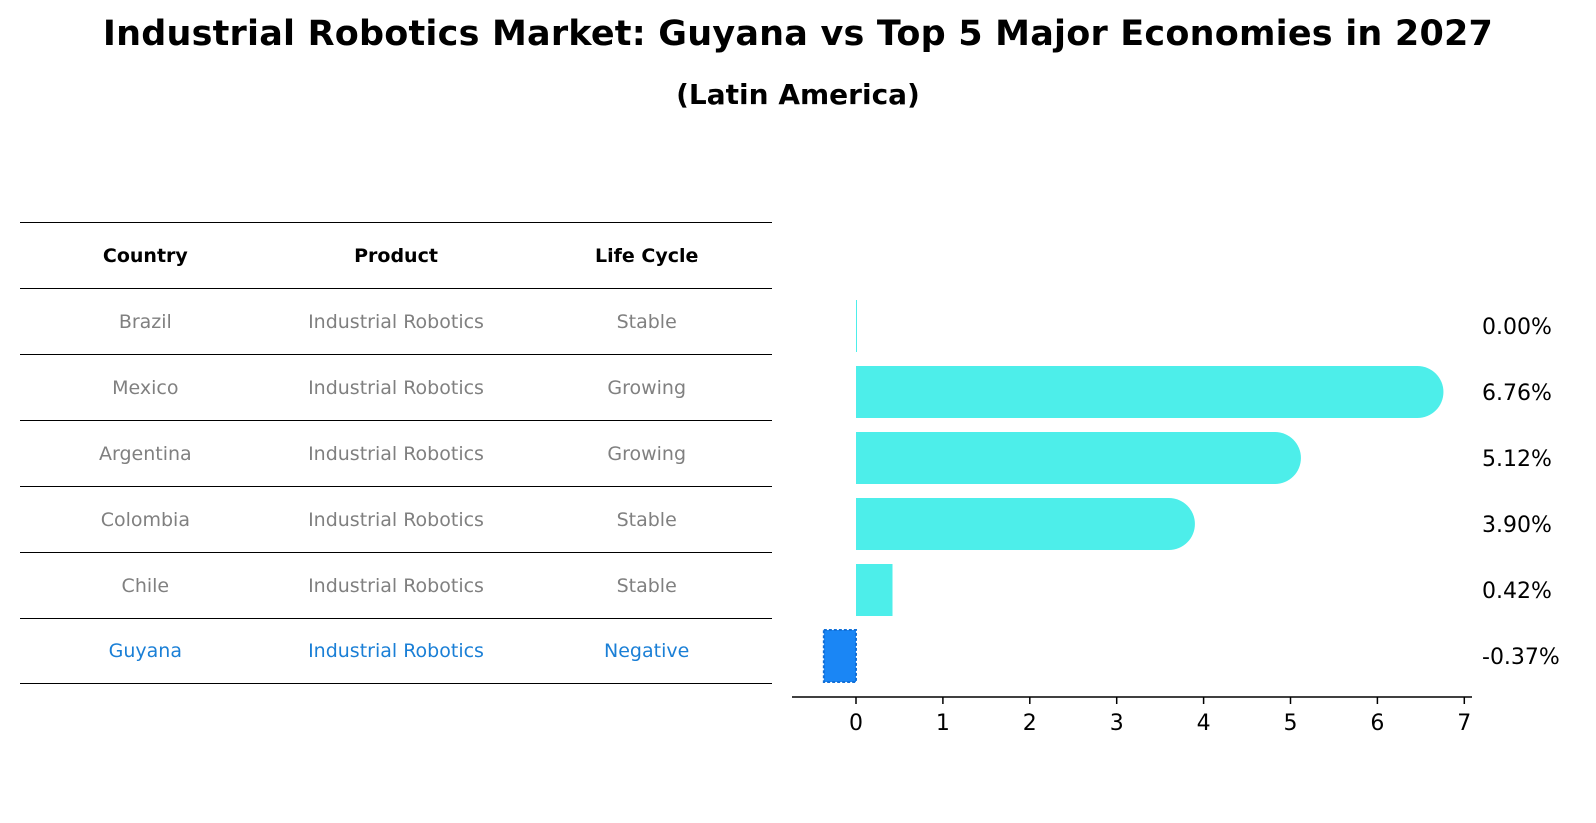  I want to click on x-tick-label: 6, so click(1377, 723).